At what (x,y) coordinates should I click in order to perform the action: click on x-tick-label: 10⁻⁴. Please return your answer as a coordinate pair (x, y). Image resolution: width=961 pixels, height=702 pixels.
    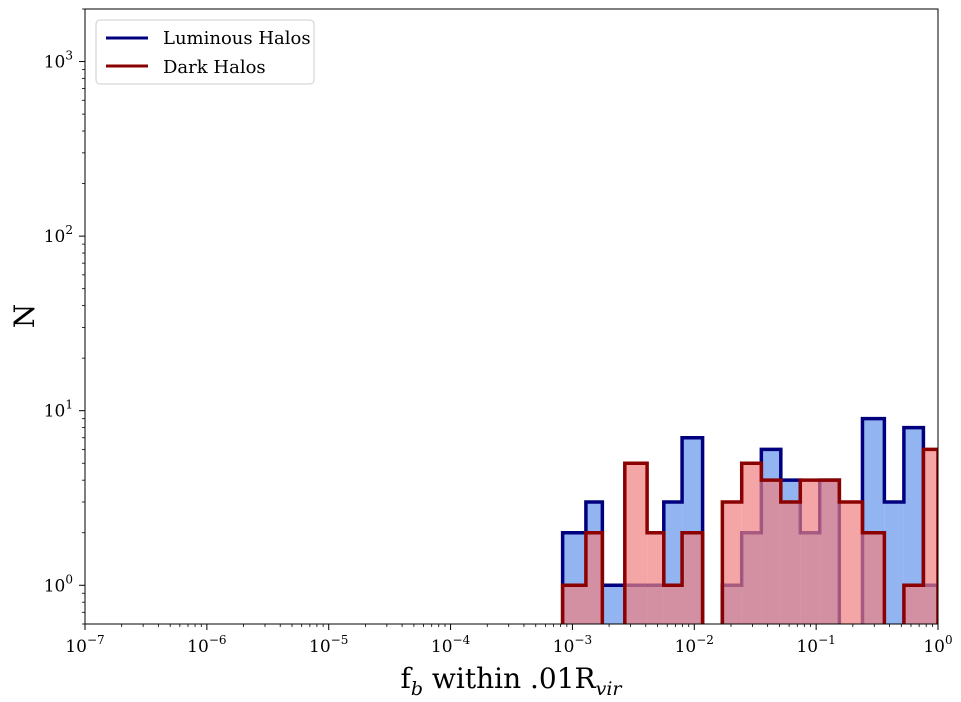
    Looking at the image, I should click on (451, 645).